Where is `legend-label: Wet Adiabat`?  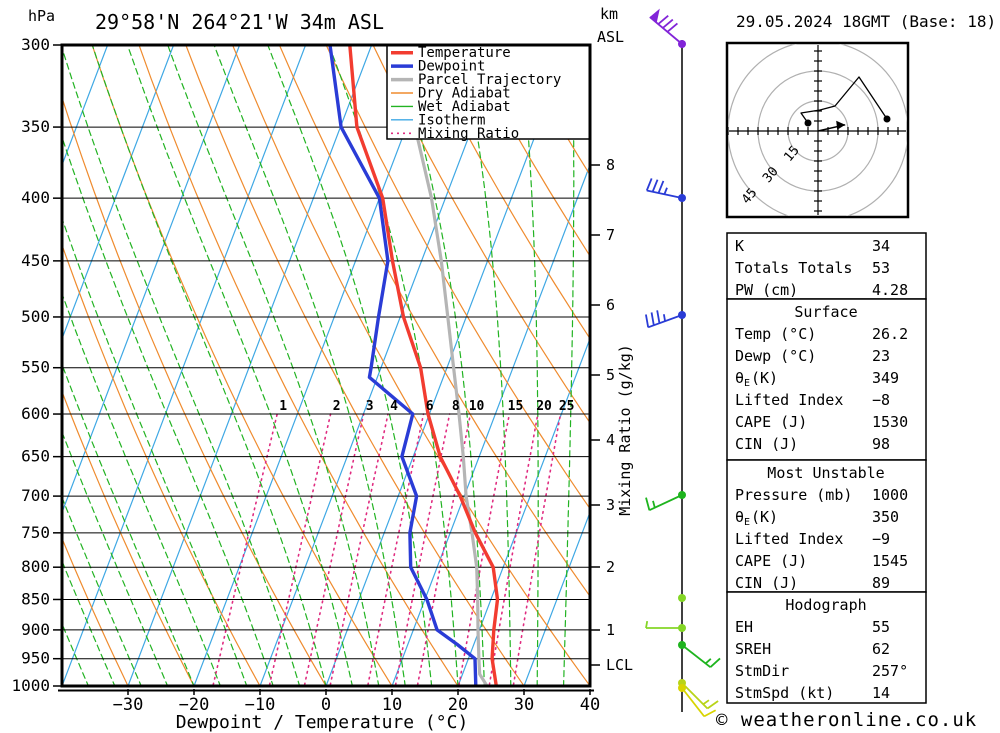
legend-label: Wet Adiabat is located at coordinates (464, 107).